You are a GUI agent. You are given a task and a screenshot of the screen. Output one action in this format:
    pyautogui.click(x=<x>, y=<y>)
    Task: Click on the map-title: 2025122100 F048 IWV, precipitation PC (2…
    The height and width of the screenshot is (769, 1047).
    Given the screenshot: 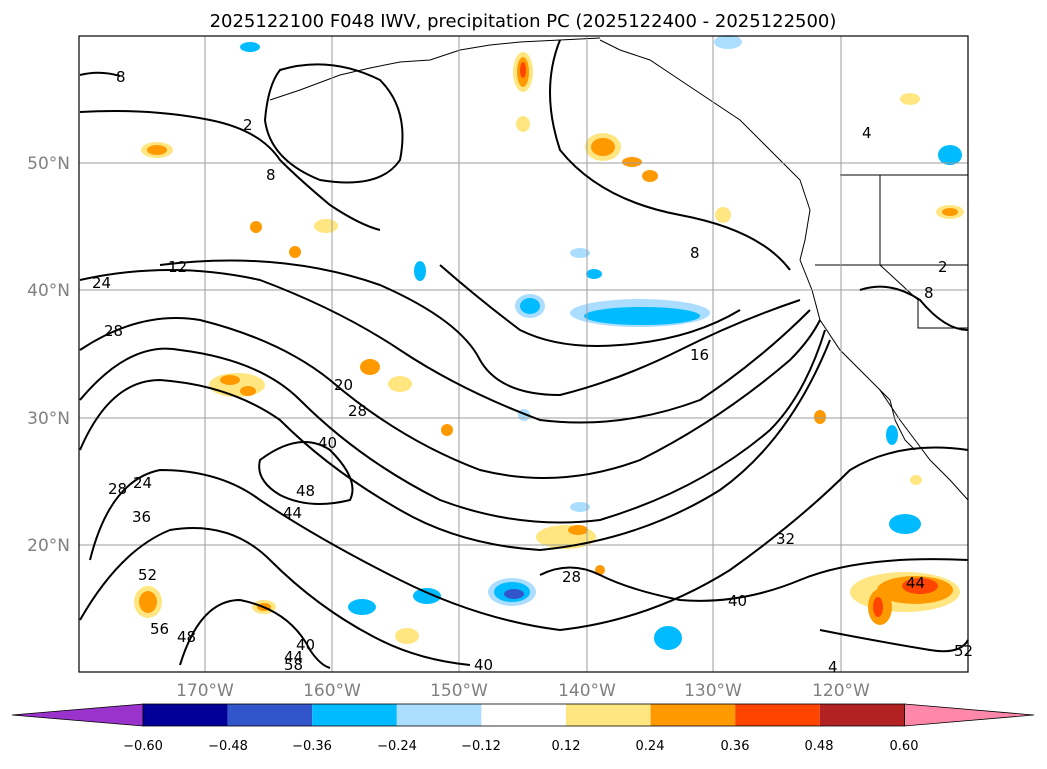 What is the action you would take?
    pyautogui.click(x=523, y=21)
    